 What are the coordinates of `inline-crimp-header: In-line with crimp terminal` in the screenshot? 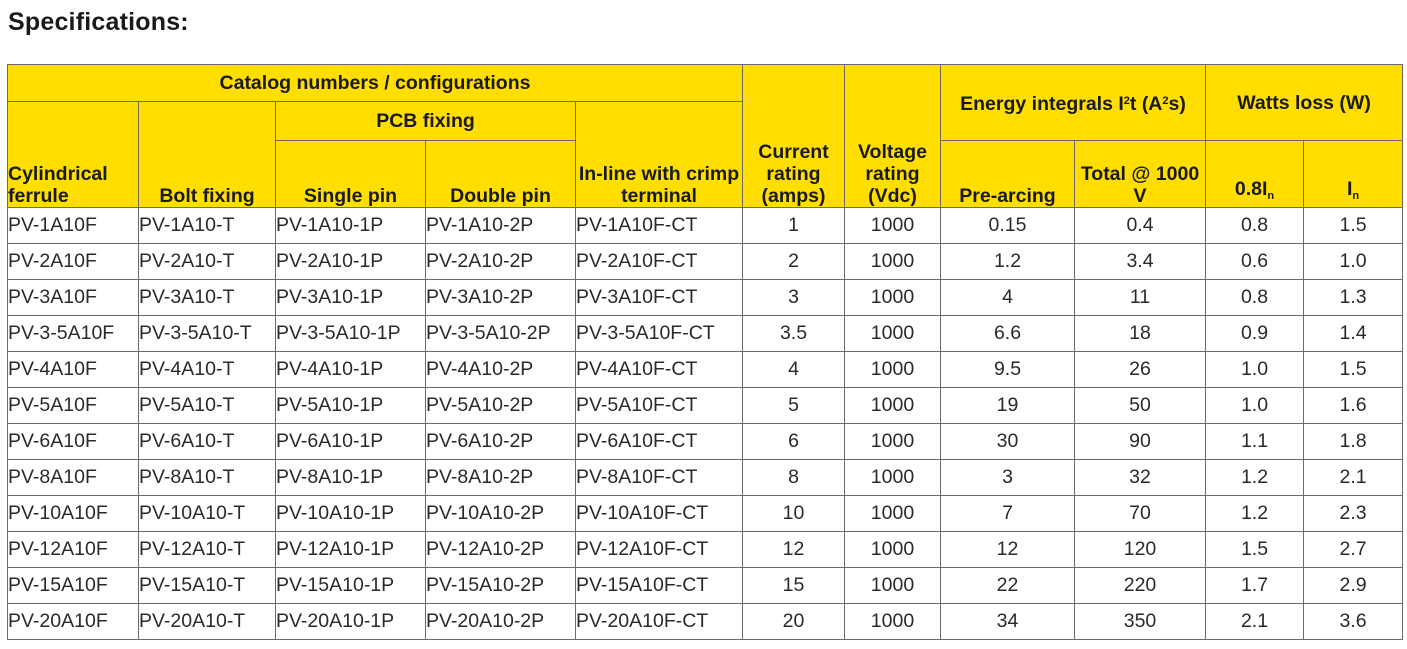 It's located at (659, 154).